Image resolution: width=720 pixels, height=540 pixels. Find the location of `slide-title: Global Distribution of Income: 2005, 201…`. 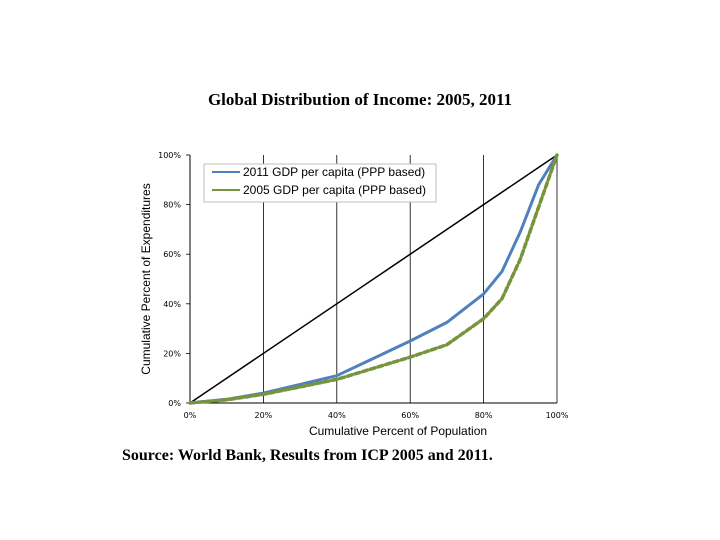

slide-title: Global Distribution of Income: 2005, 201… is located at coordinates (360, 99).